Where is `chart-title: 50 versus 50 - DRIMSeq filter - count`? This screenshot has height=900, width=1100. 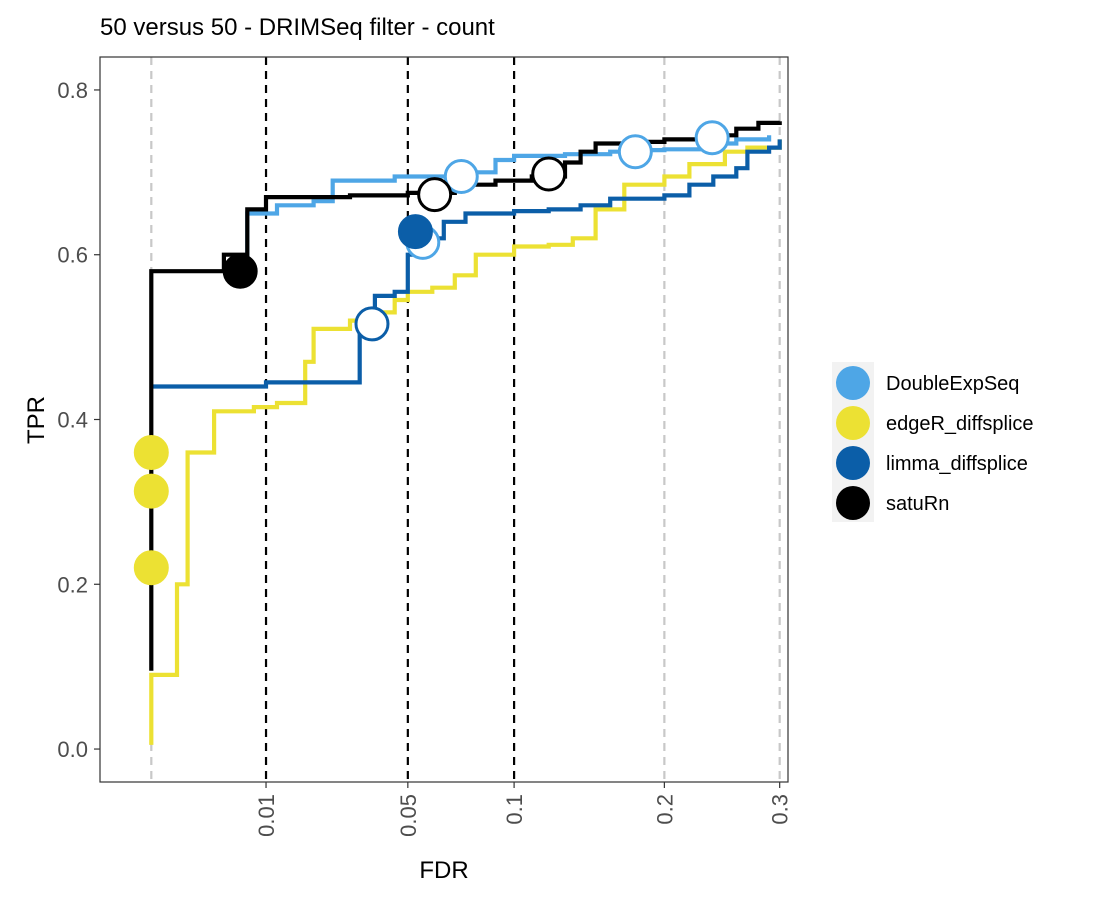 chart-title: 50 versus 50 - DRIMSeq filter - count is located at coordinates (297, 27).